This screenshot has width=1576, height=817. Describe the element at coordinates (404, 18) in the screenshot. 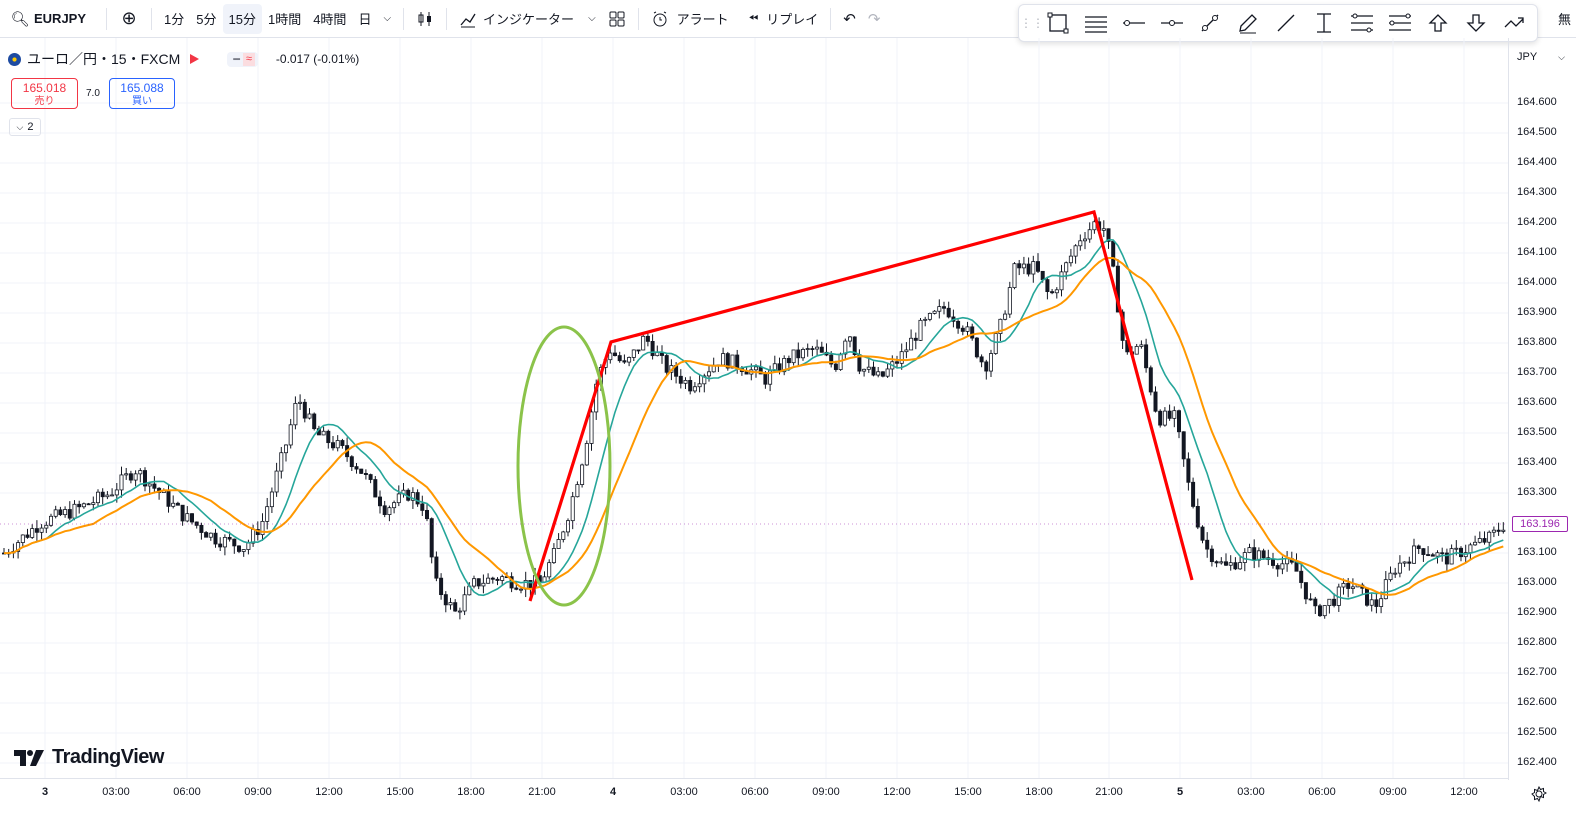

I see `divider` at that location.